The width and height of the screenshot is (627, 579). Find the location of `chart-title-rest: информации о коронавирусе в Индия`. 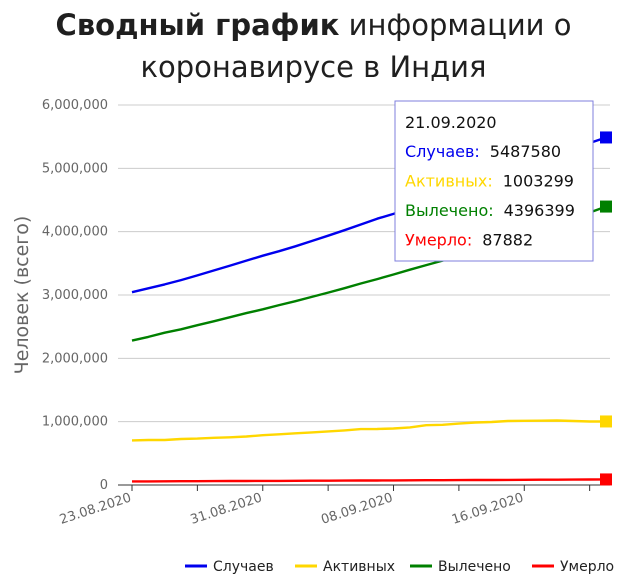

chart-title-rest: информации о коронавирусе в Индия is located at coordinates (356, 46).